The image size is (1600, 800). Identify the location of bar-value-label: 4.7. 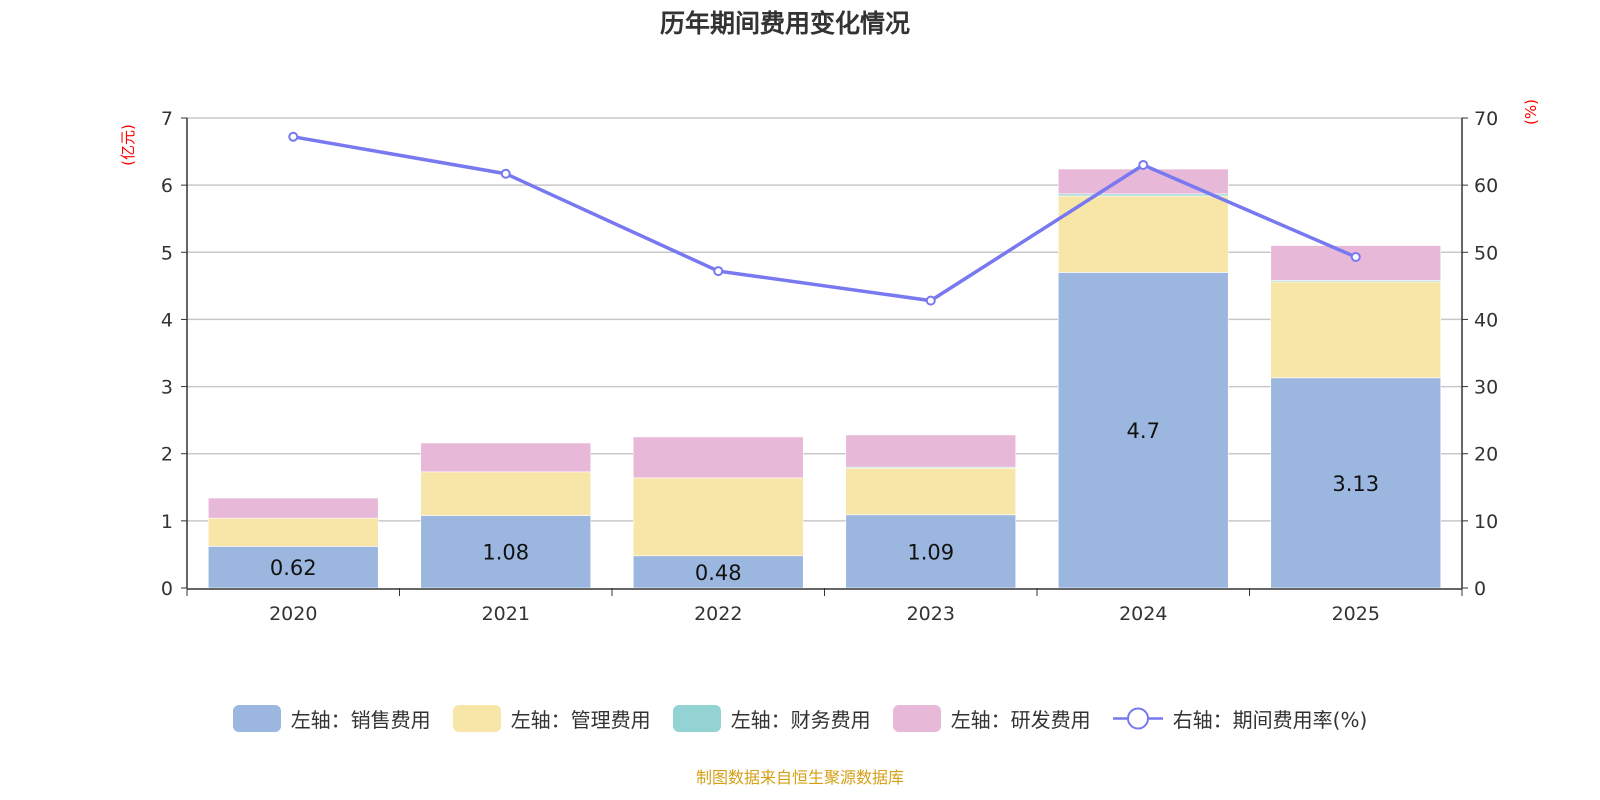
(1143, 431).